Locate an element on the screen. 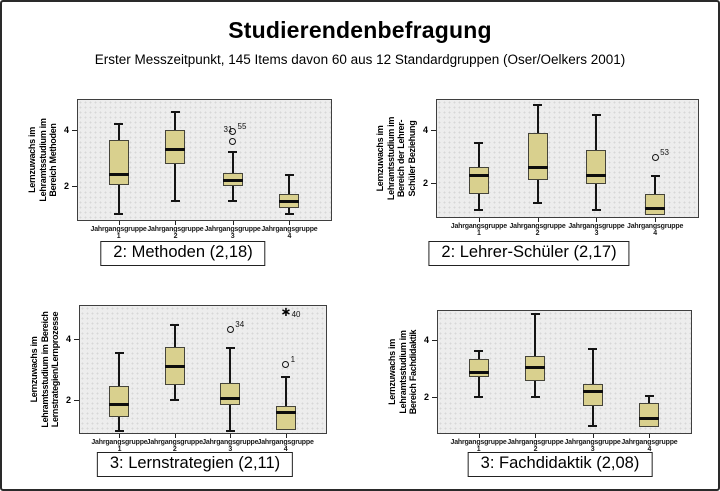  outlier-label: 31 is located at coordinates (228, 130).